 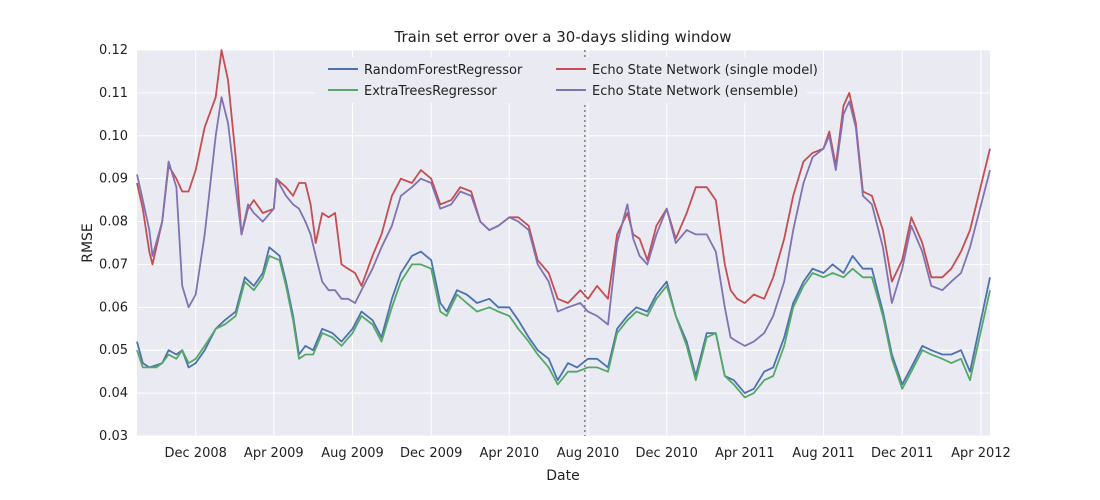 What do you see at coordinates (745, 453) in the screenshot?
I see `x-tick-label: Apr 2011` at bounding box center [745, 453].